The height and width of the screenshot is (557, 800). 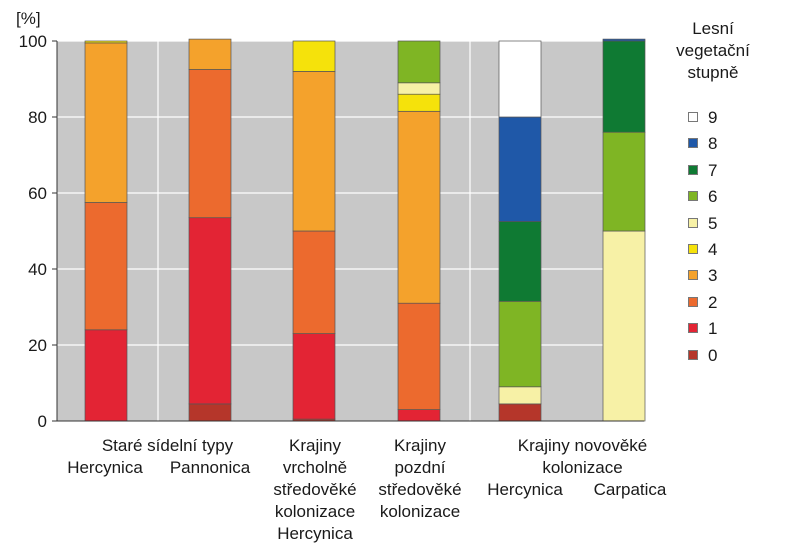 What do you see at coordinates (713, 302) in the screenshot?
I see `legend-label: 2` at bounding box center [713, 302].